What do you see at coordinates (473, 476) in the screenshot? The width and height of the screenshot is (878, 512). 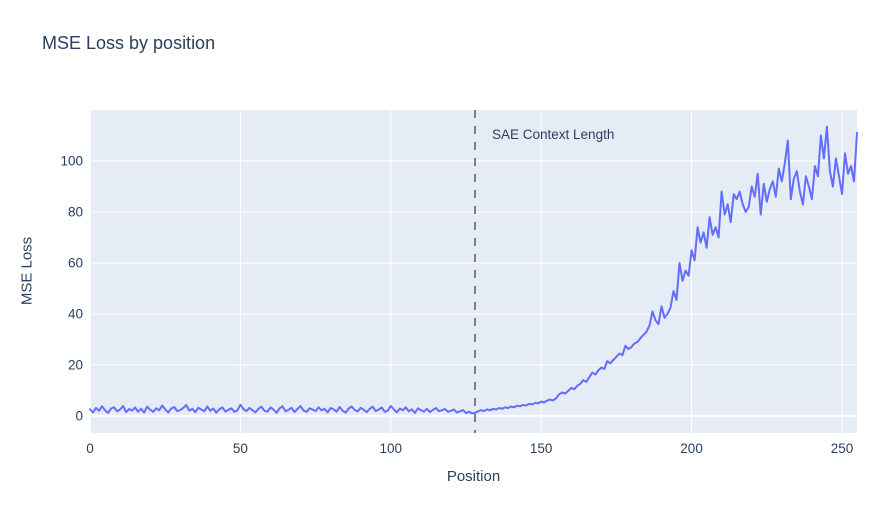 I see `x-axis-title: Position` at bounding box center [473, 476].